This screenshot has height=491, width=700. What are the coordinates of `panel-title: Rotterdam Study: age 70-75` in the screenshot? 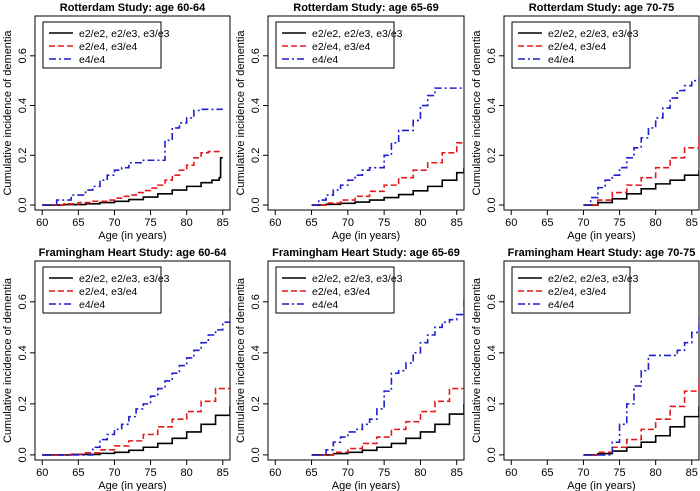 It's located at (601, 8).